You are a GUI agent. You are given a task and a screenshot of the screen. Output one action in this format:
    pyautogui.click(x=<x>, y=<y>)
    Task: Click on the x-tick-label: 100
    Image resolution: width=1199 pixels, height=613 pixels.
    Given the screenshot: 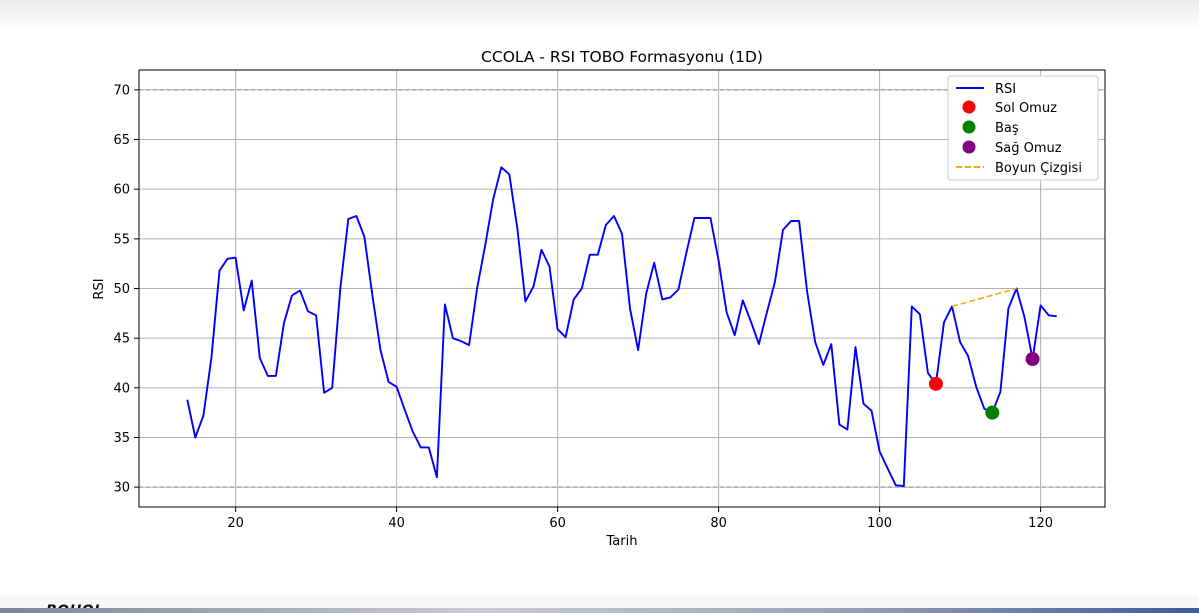 What is the action you would take?
    pyautogui.click(x=879, y=523)
    